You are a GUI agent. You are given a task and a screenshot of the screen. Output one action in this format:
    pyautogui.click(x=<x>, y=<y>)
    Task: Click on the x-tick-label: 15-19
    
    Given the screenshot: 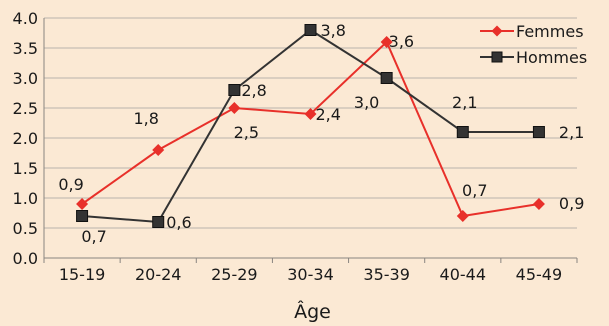 What is the action you would take?
    pyautogui.click(x=82, y=274)
    